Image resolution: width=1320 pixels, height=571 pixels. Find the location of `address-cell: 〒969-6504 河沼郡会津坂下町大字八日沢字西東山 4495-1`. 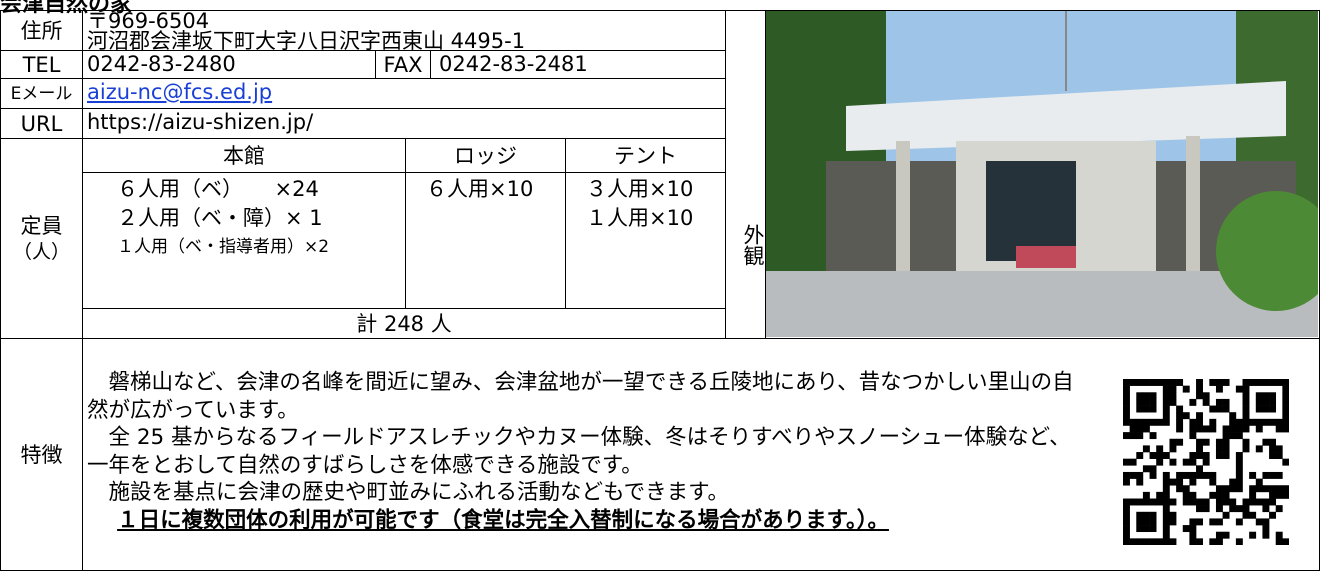

address-cell: 〒969-6504 河沼郡会津坂下町大字八日沢字西東山 4495-1 is located at coordinates (404, 30).